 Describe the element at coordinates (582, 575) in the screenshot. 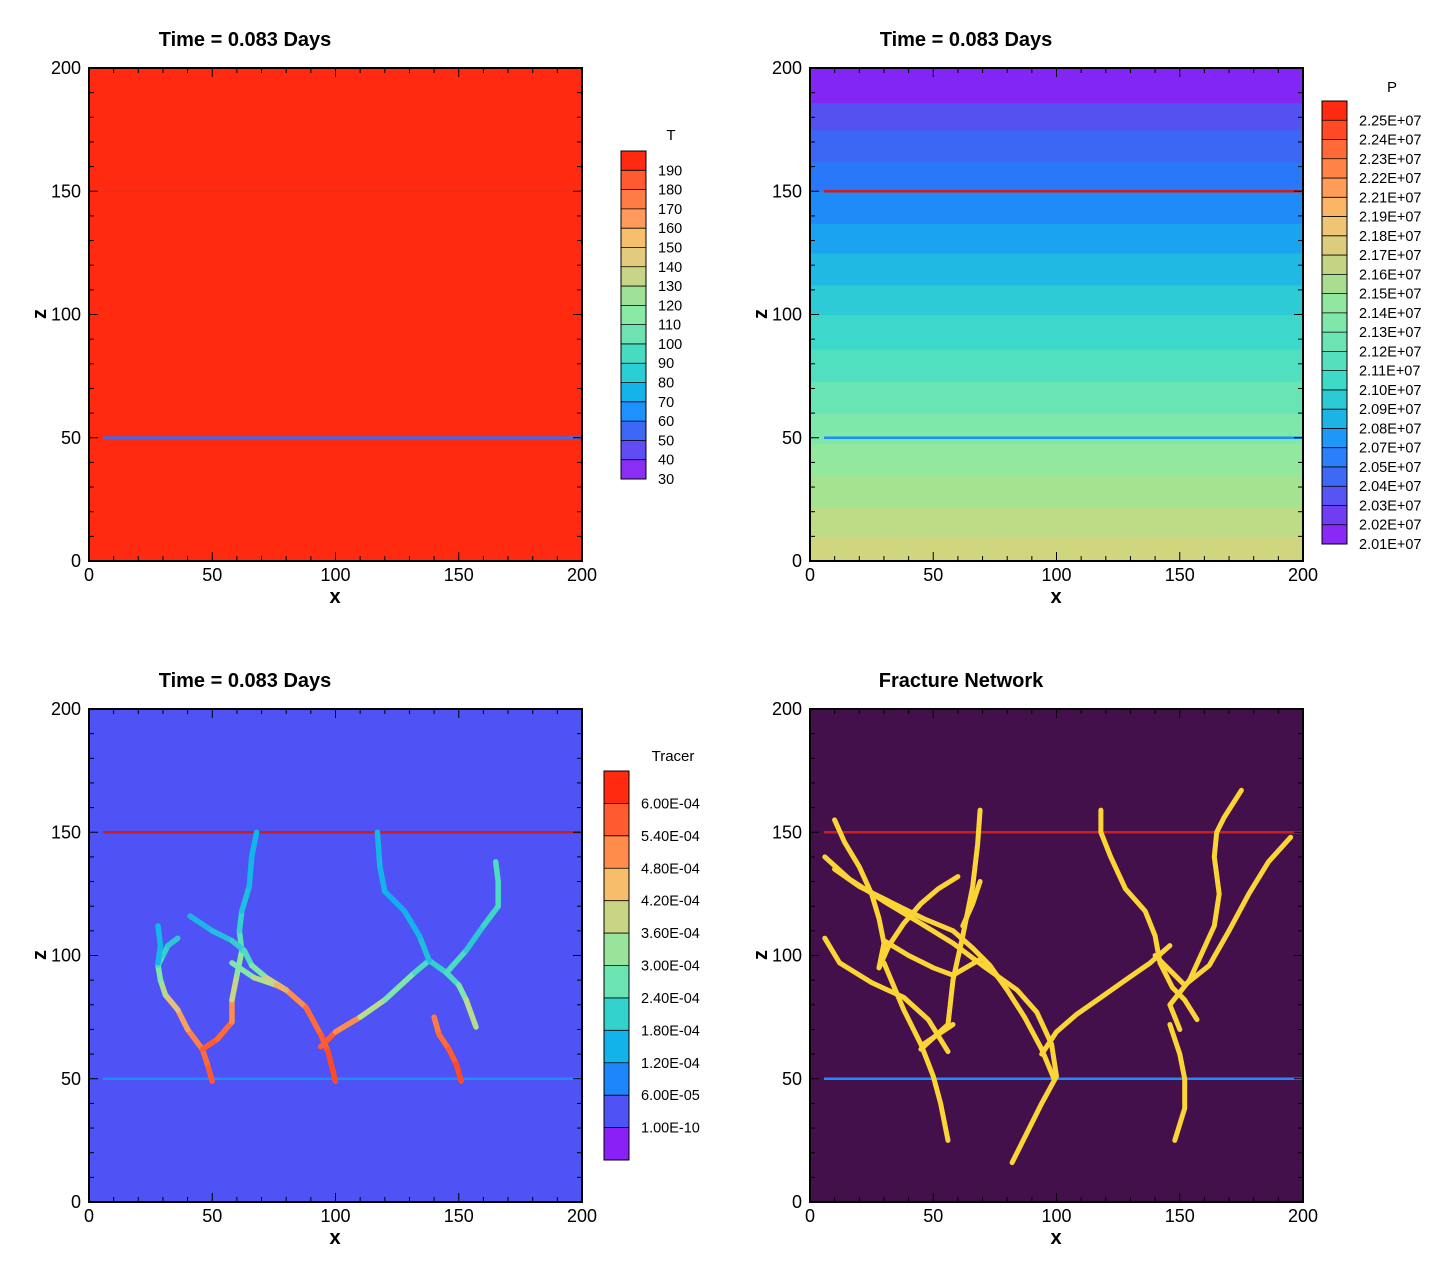

I see `temperature-x-tick-label: 200` at that location.